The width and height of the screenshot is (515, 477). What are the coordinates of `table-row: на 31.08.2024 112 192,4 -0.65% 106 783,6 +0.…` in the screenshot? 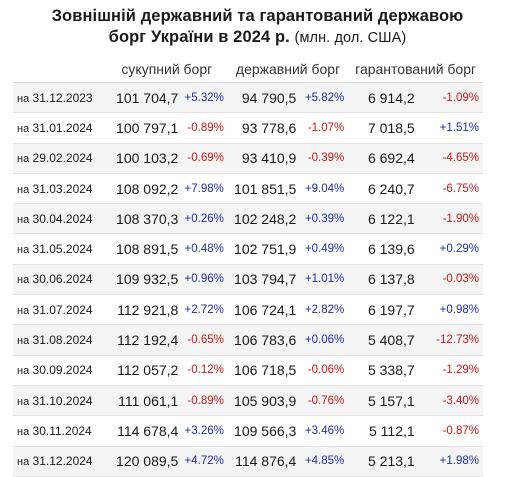 It's located at (248, 340).